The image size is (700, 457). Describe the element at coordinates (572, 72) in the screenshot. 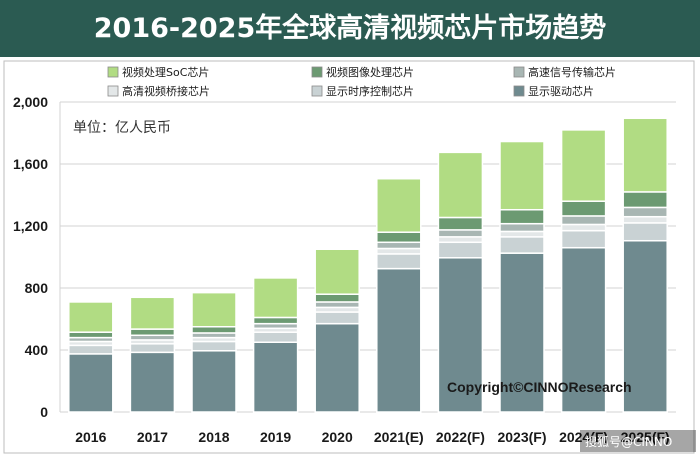

I see `legend-label: 高速信号传输芯片` at that location.